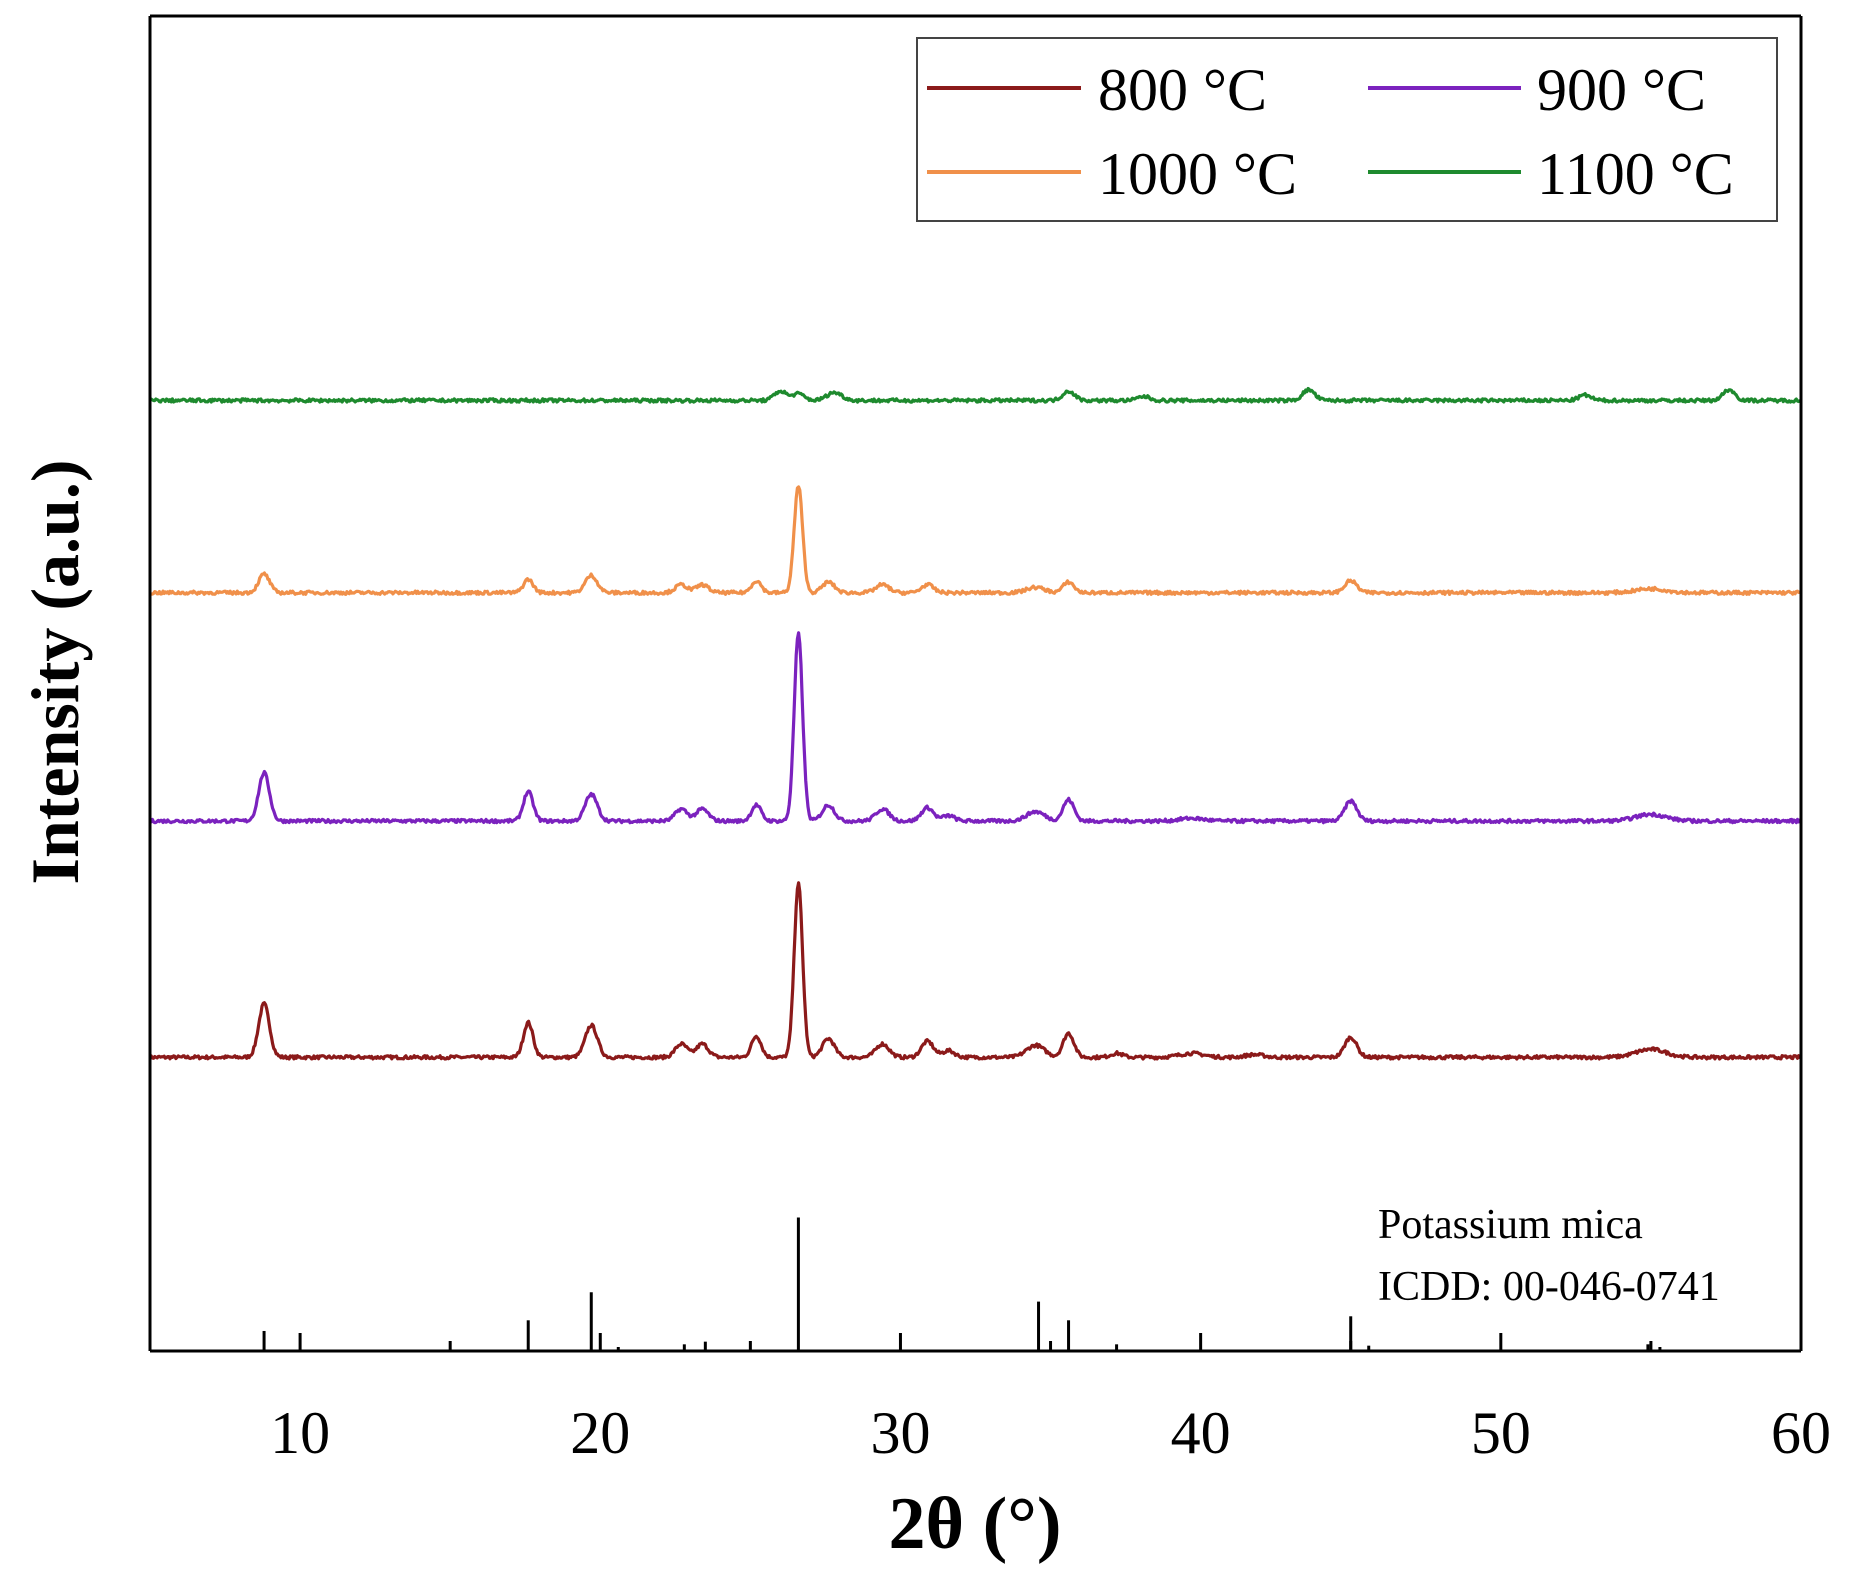 The image size is (1854, 1581). I want to click on legend-label-1000: 1000 °C, so click(1197, 174).